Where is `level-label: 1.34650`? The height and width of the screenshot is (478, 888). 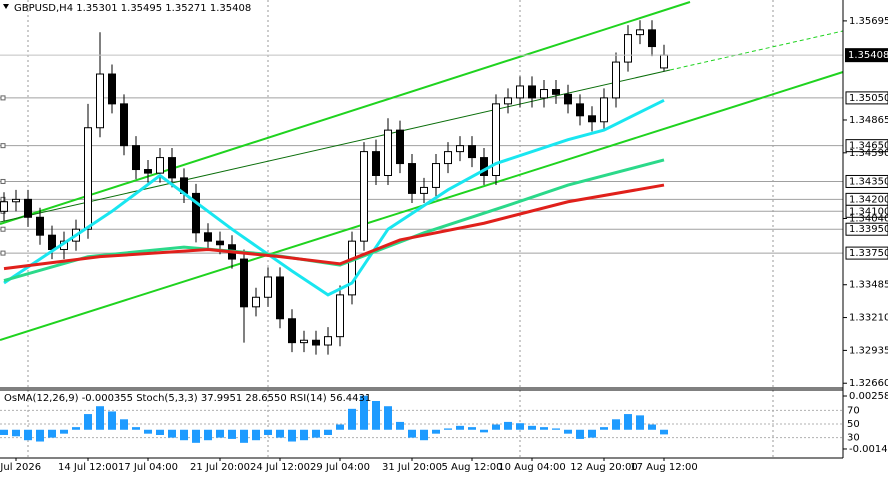
level-label: 1.34650 is located at coordinates (868, 146).